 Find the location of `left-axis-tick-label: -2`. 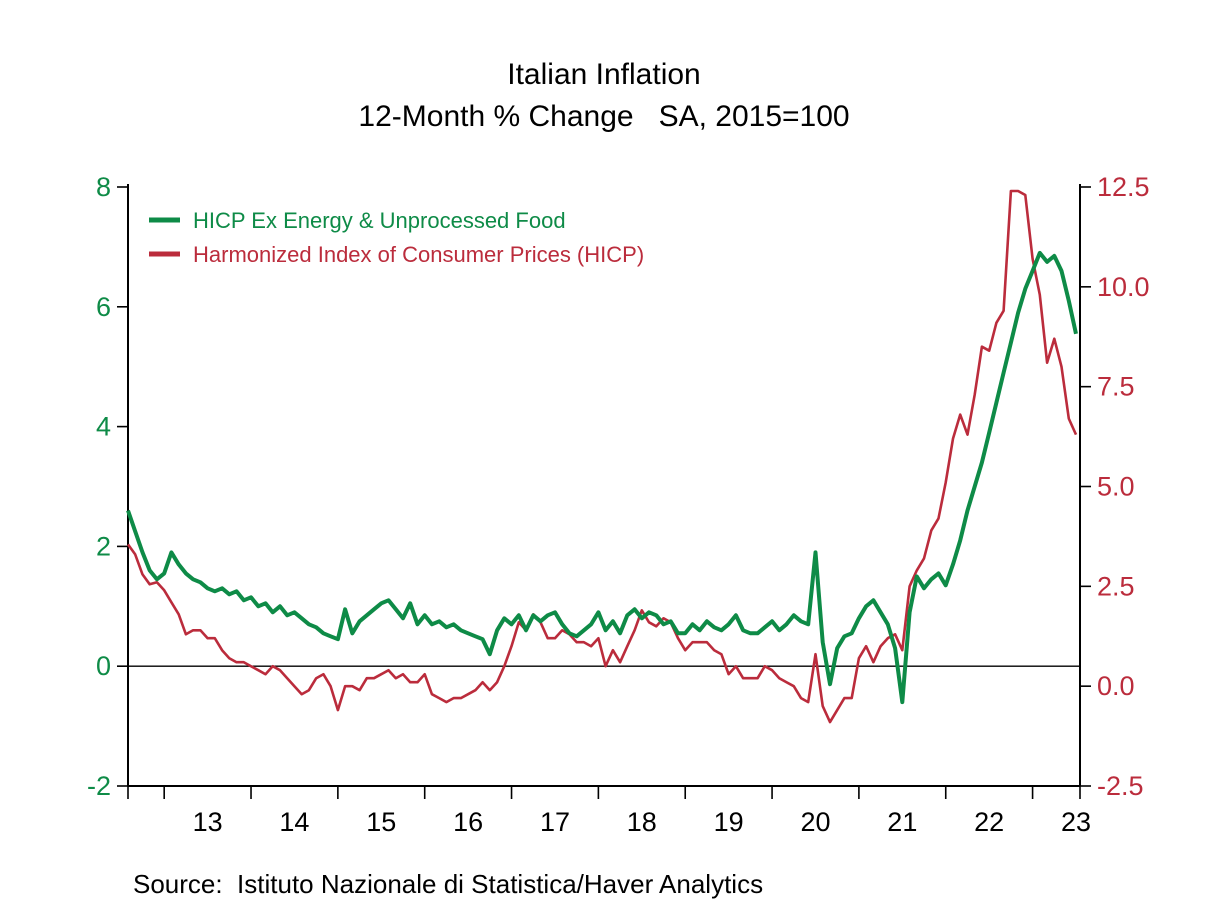

left-axis-tick-label: -2 is located at coordinates (99, 786).